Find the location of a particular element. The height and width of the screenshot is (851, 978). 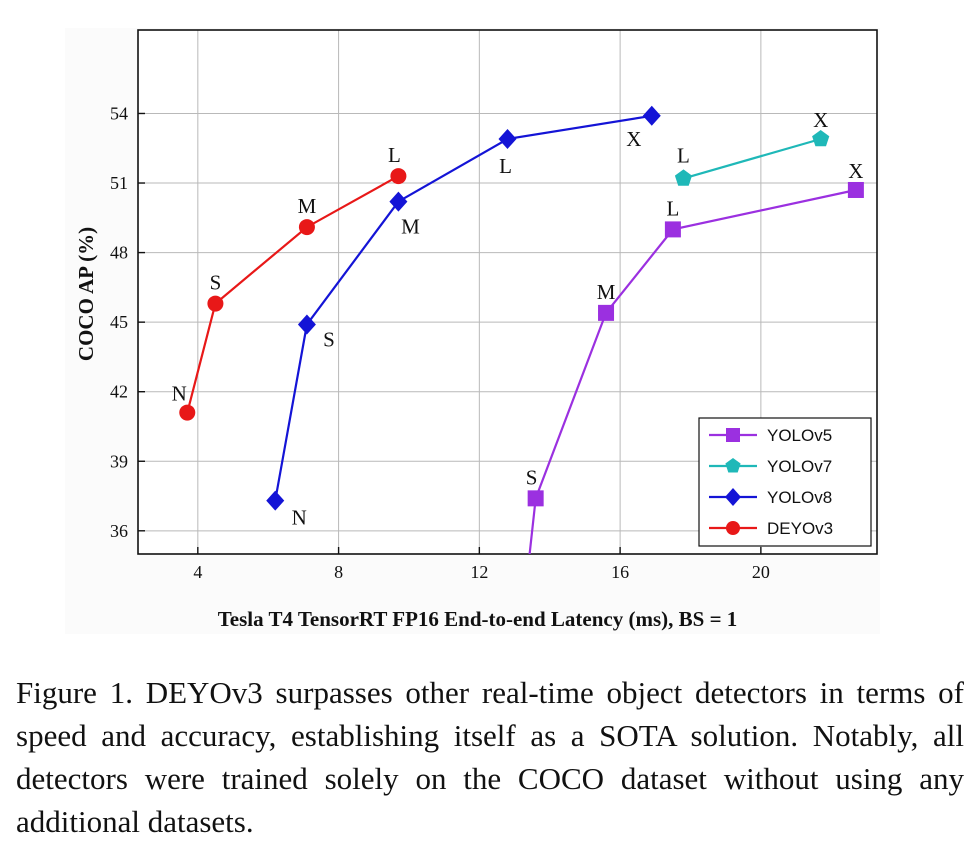

y-axis-title: COCO AP (%) is located at coordinates (86, 294).